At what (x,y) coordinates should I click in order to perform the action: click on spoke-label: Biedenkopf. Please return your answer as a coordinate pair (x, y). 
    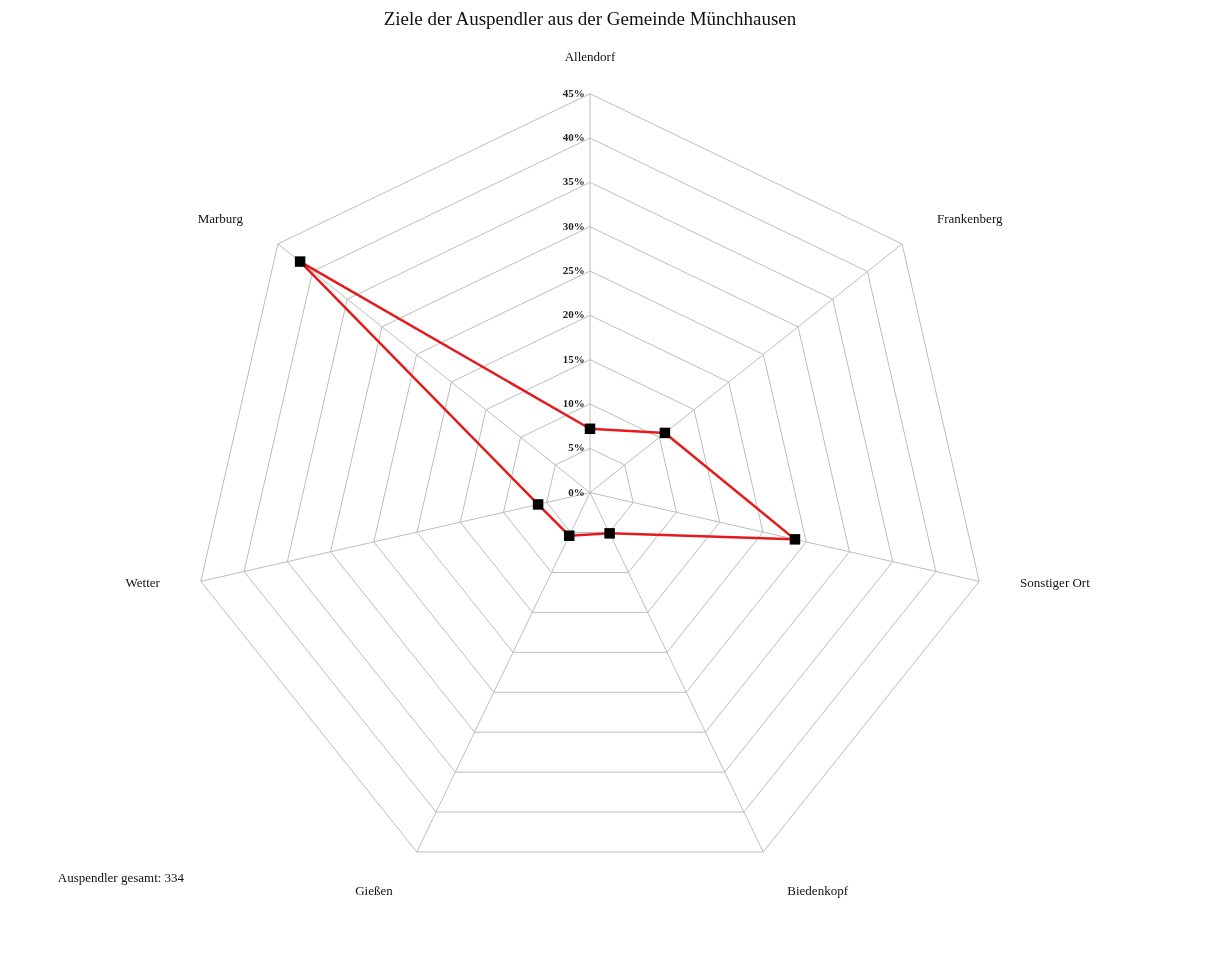
    Looking at the image, I should click on (818, 890).